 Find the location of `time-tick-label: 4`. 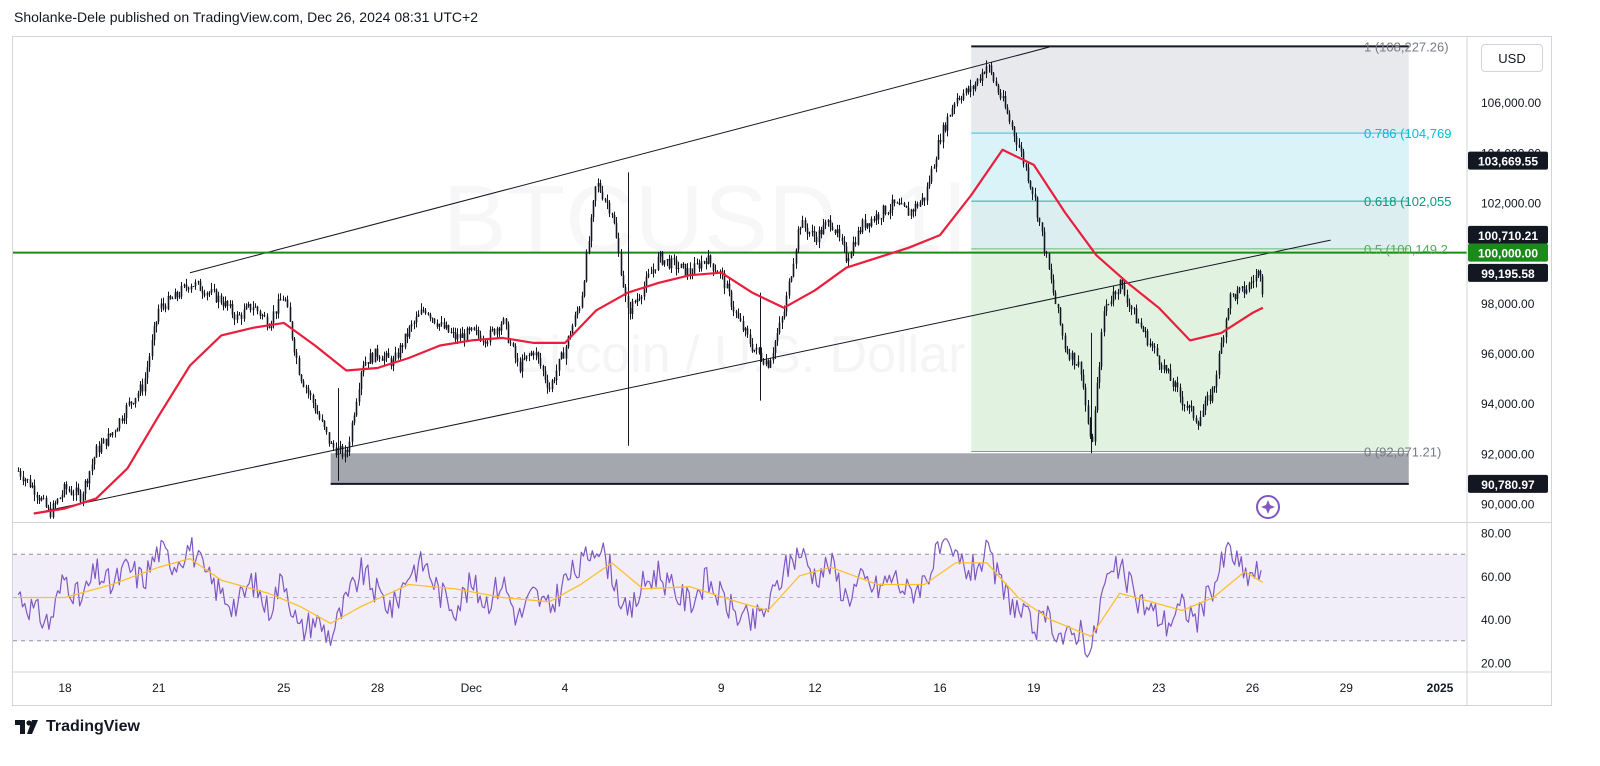

time-tick-label: 4 is located at coordinates (565, 688).